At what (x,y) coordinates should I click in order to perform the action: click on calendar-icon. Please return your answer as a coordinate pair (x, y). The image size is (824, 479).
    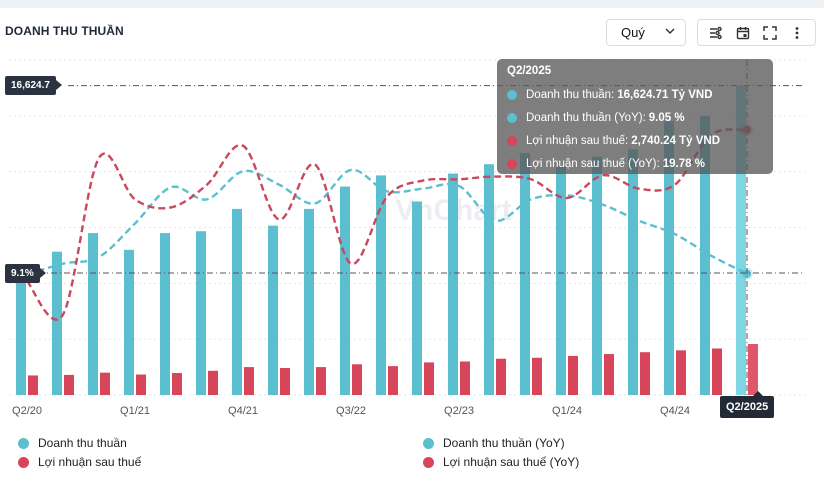
    Looking at the image, I should click on (743, 33).